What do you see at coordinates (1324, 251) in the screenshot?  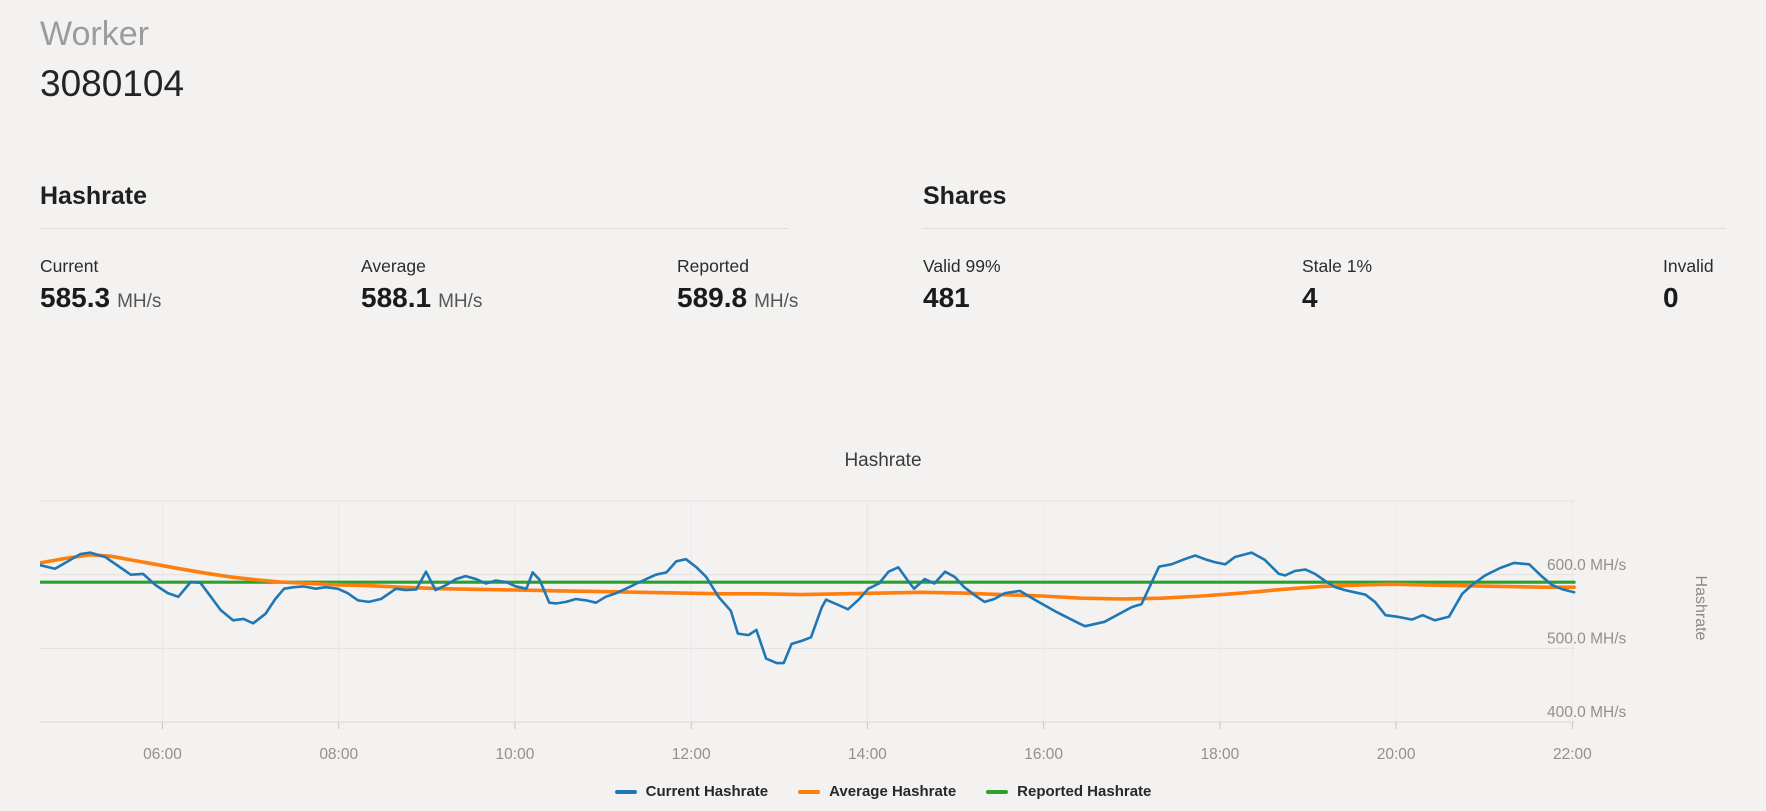 I see `shares-section: Shares Valid 99% 481 Stale 1% 4 Invalid` at bounding box center [1324, 251].